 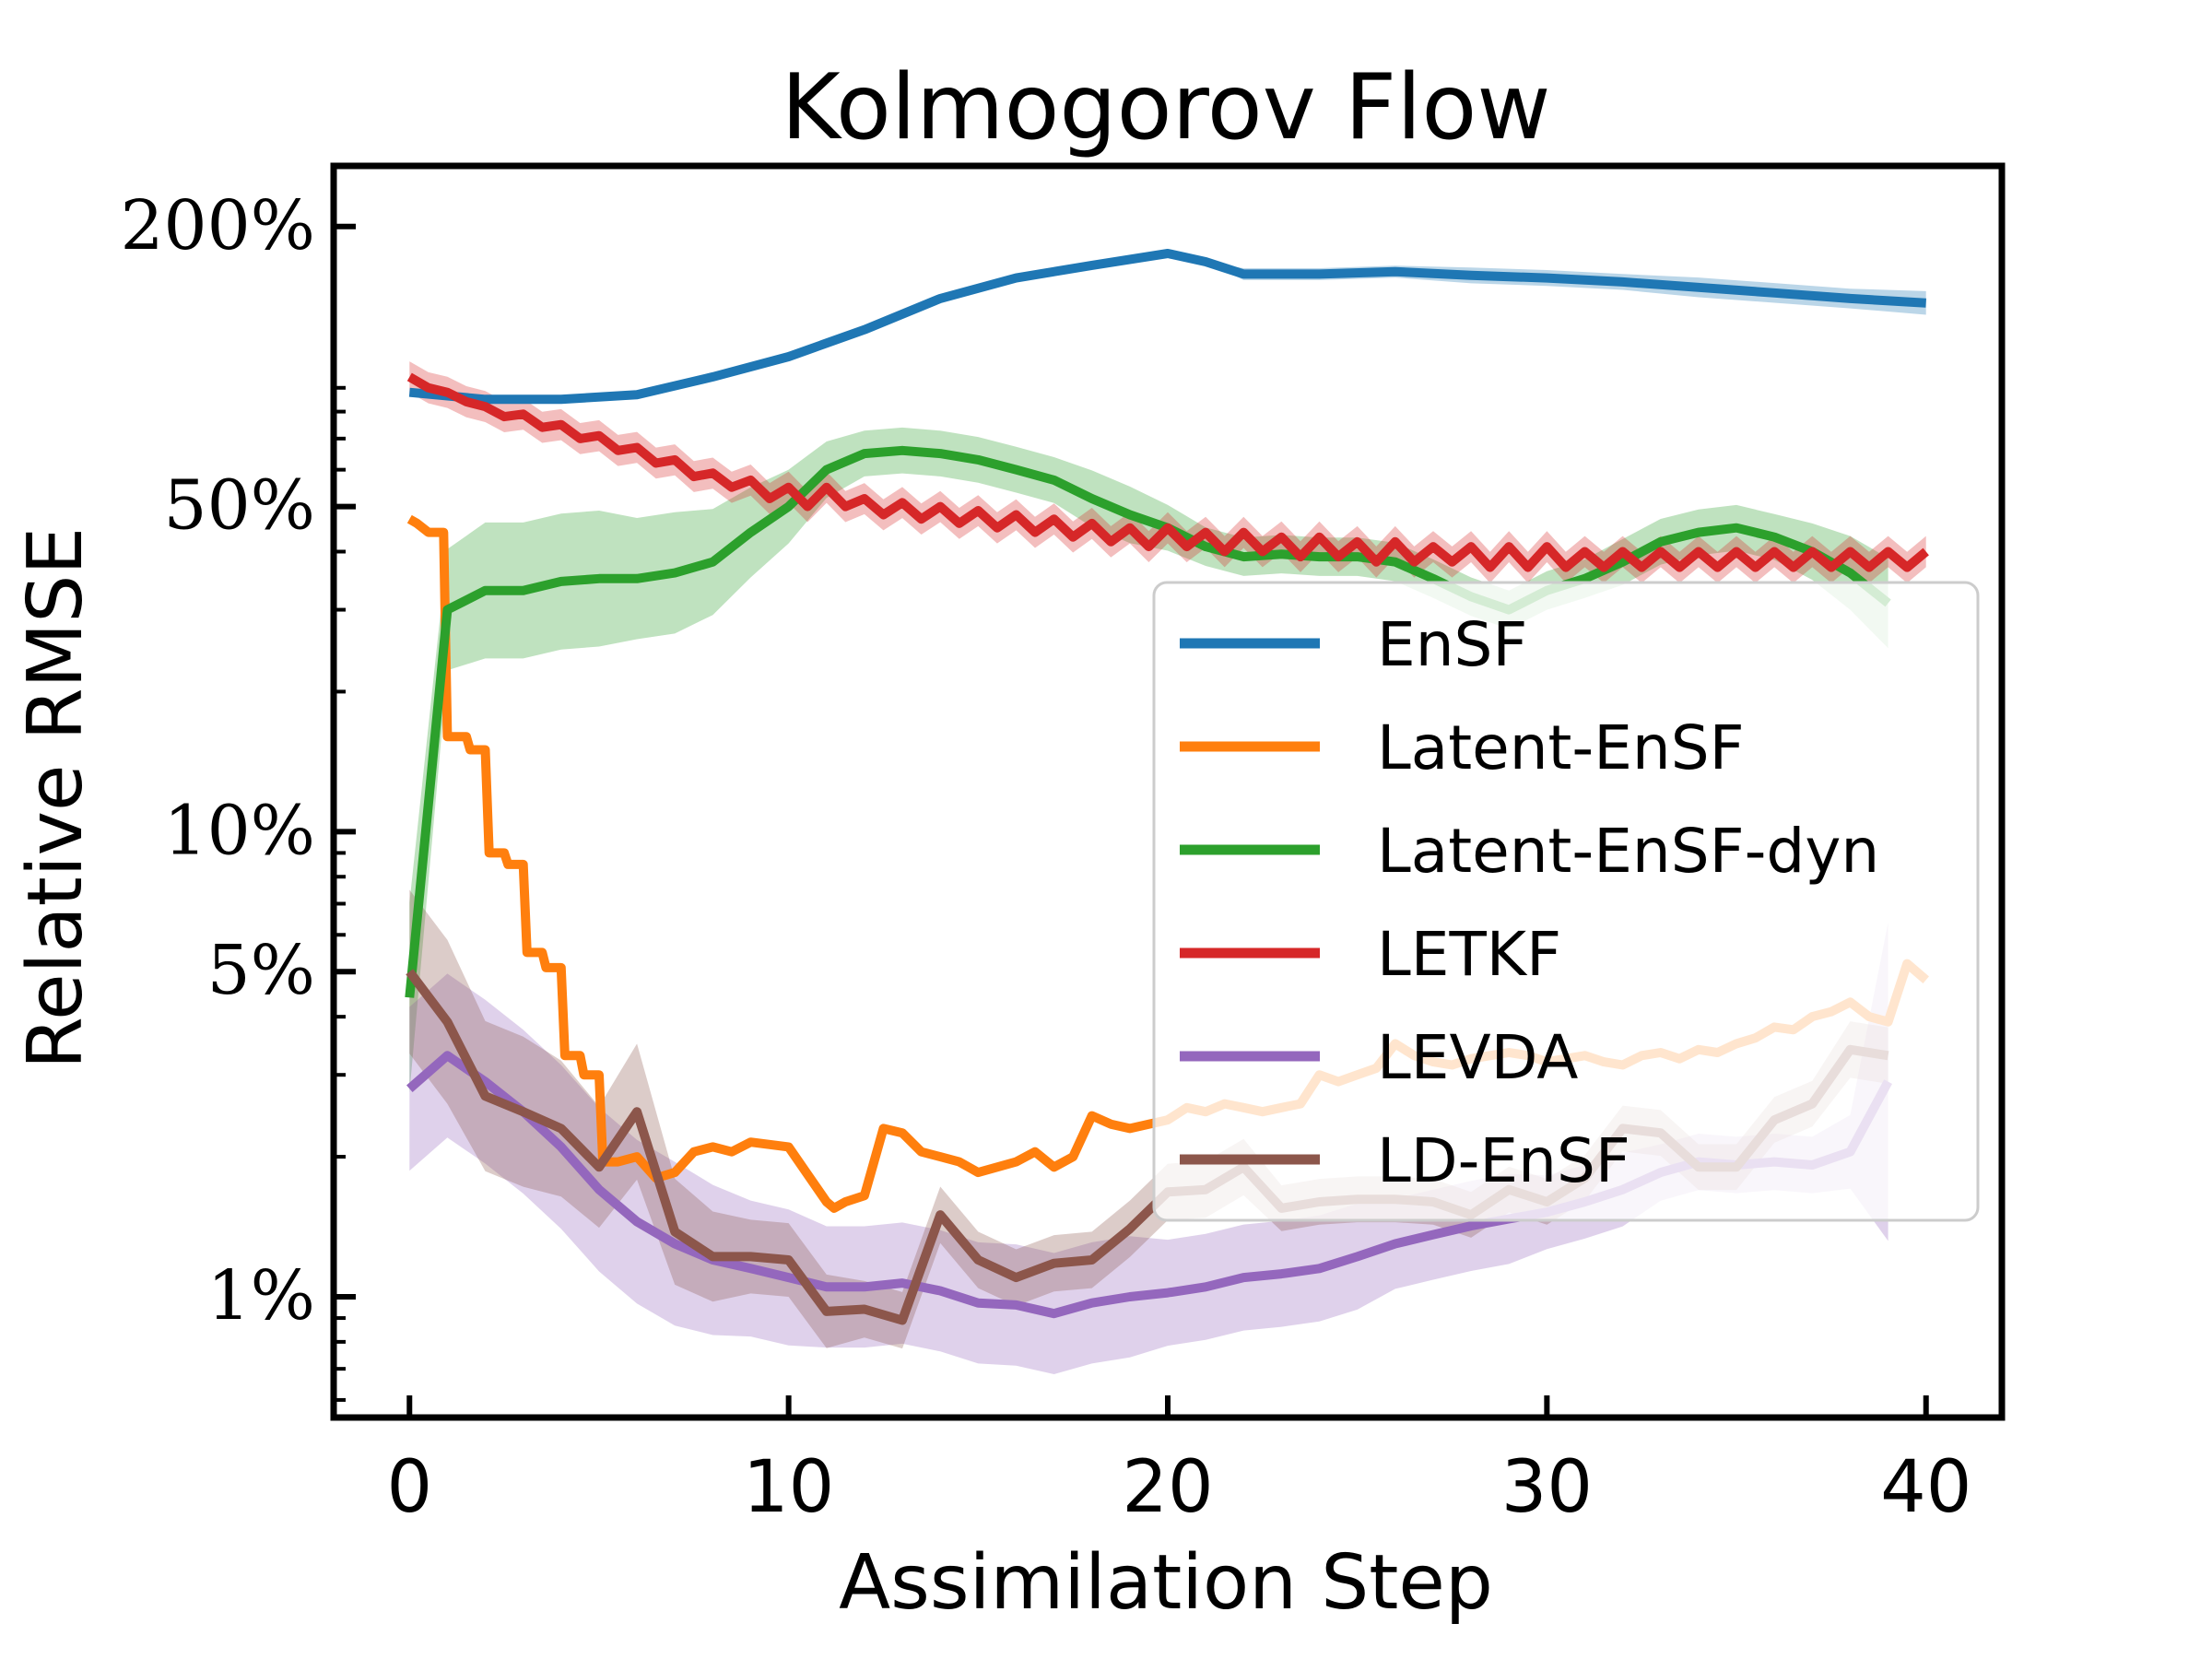 What do you see at coordinates (217, 225) in the screenshot?
I see `y-tick-label: 200%` at bounding box center [217, 225].